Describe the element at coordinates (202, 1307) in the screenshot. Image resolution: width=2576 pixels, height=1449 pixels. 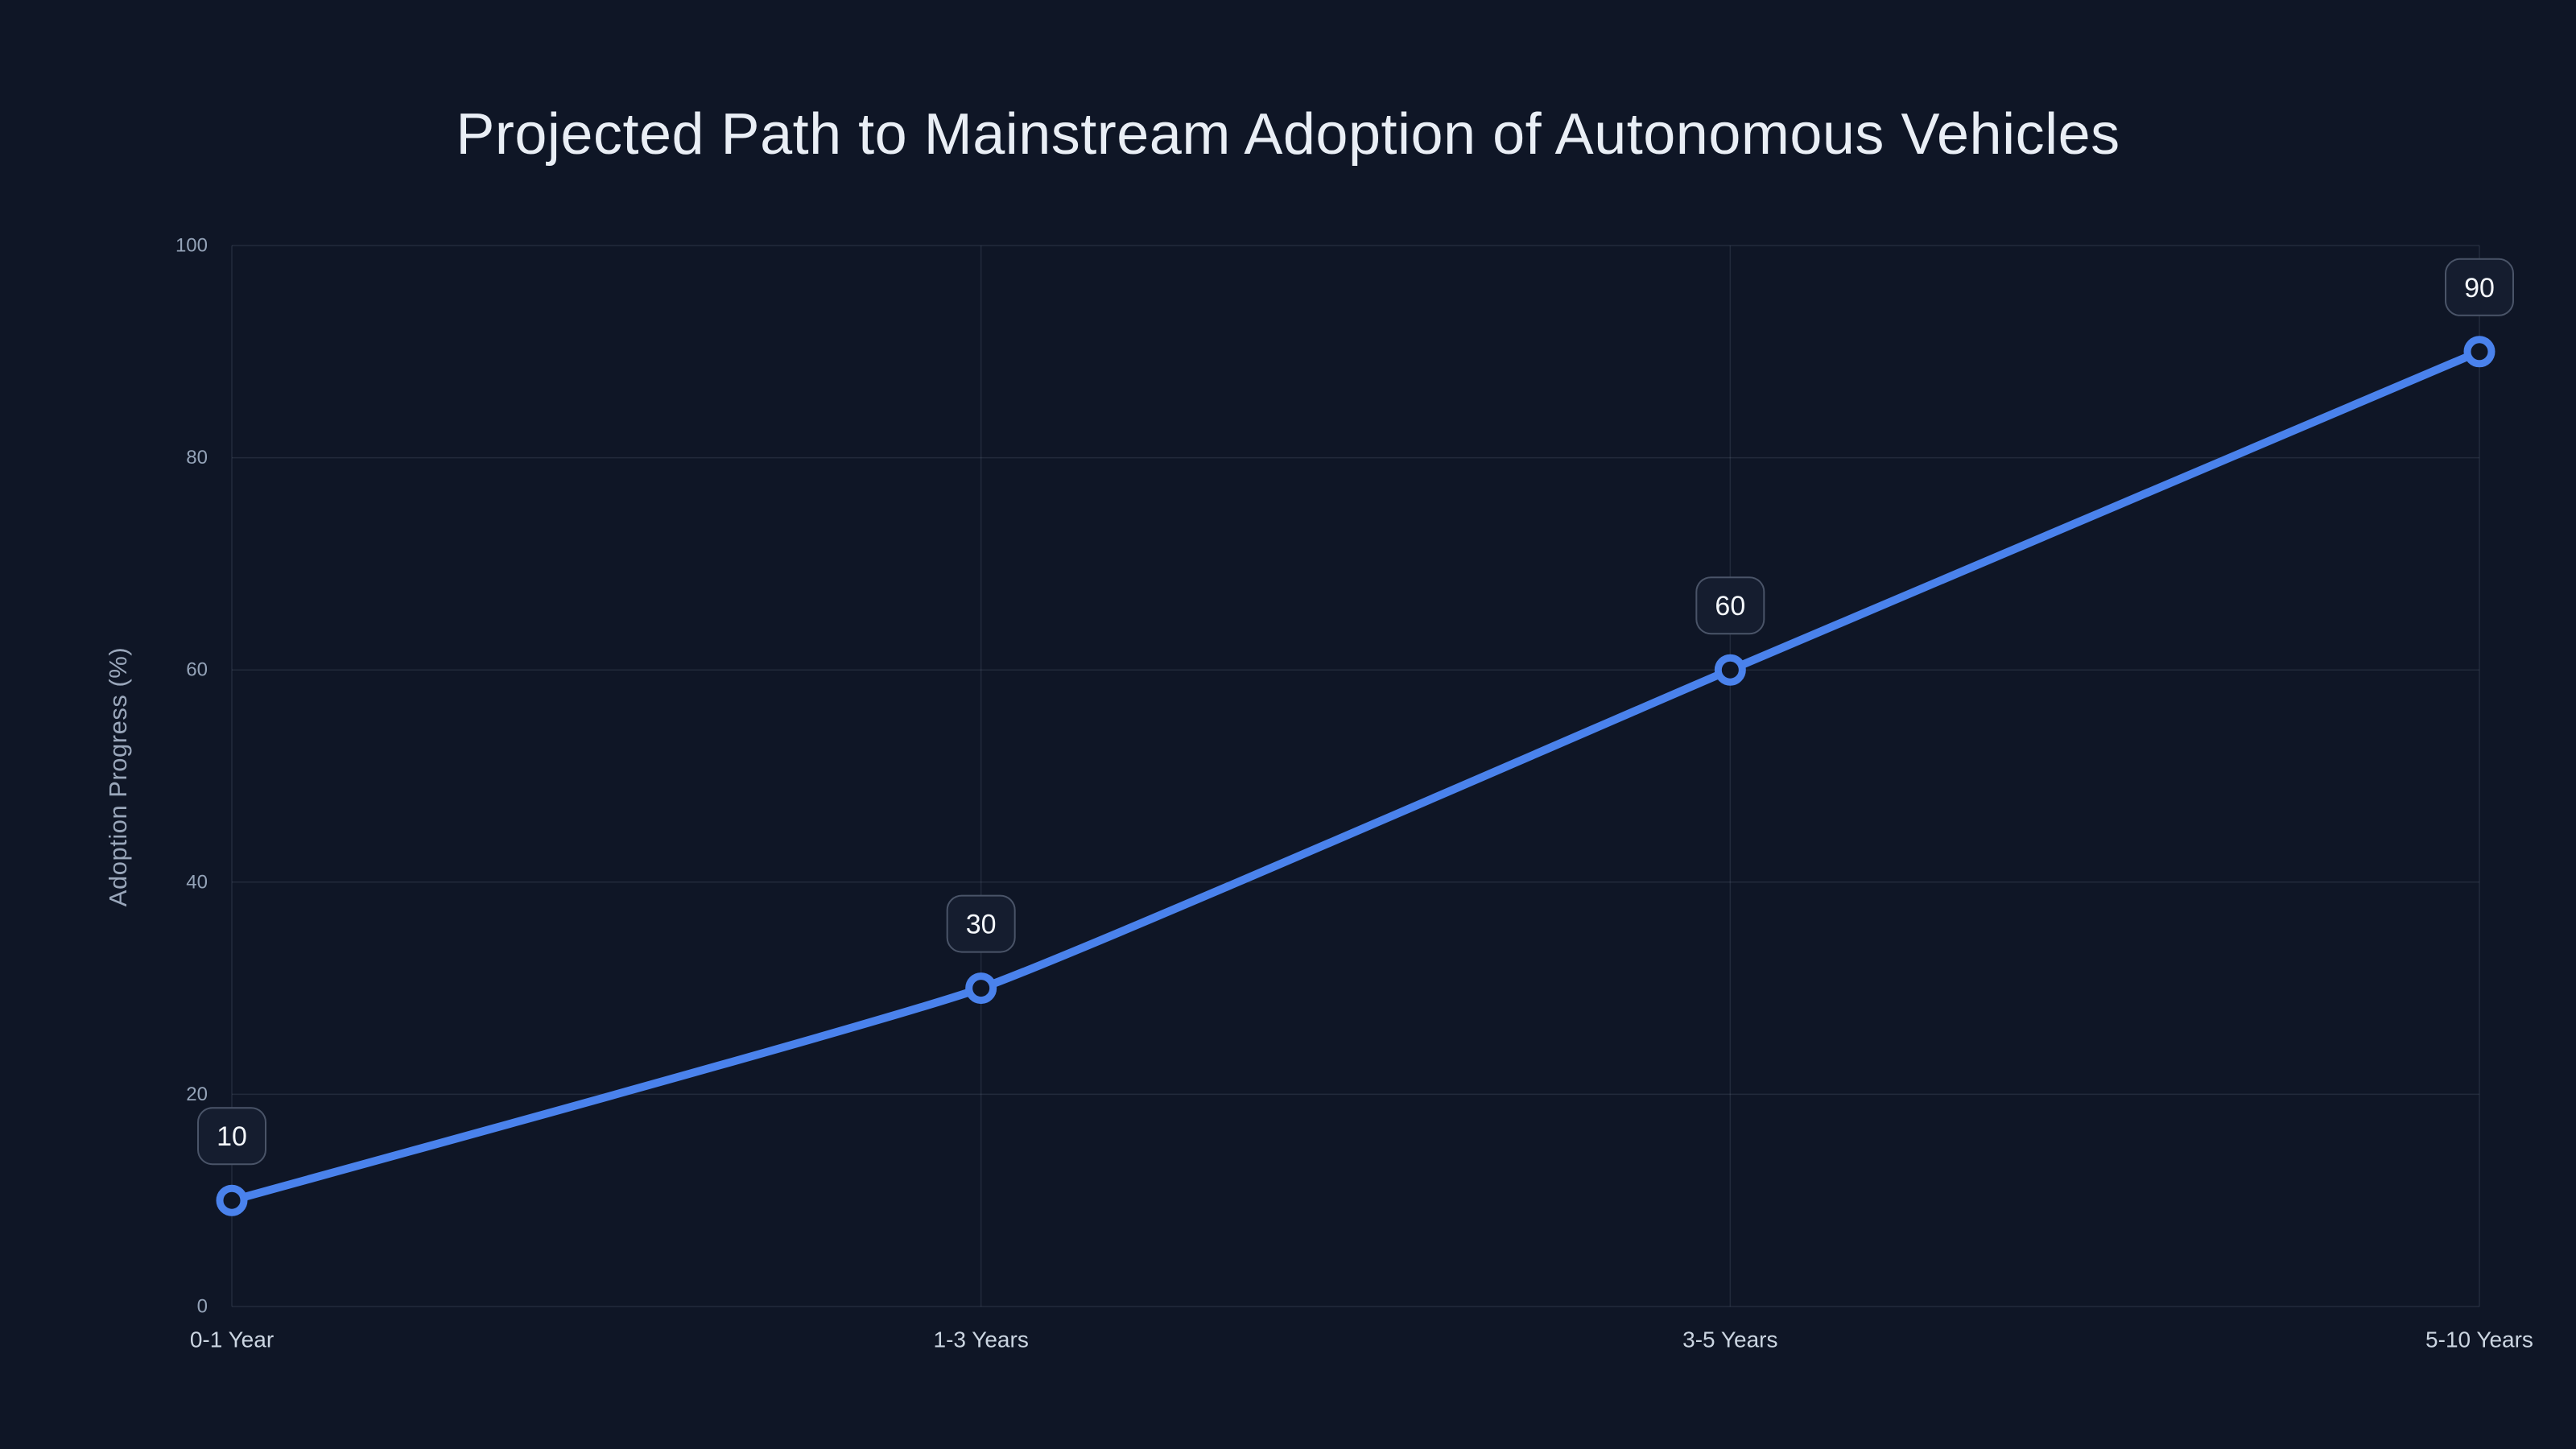
I see `y-tick-label: 0` at that location.